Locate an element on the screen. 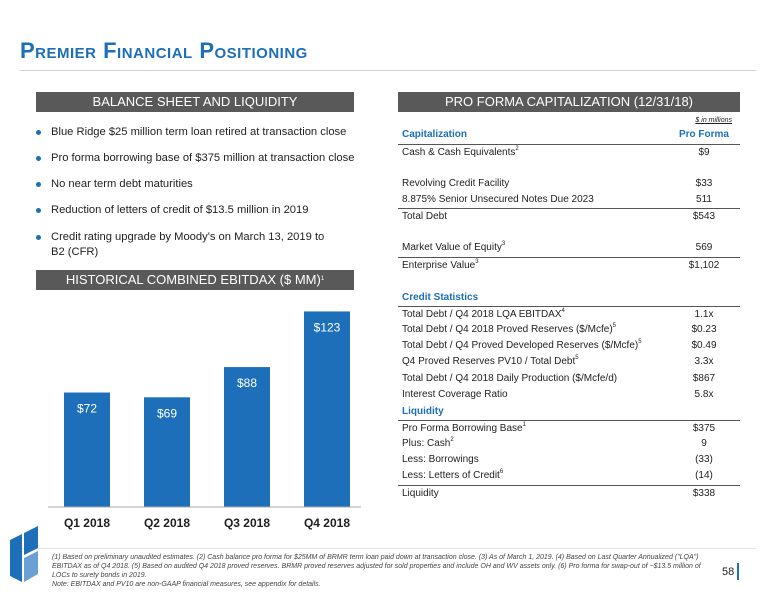 Image resolution: width=776 pixels, height=600 pixels. x-axis-tick-label: Q4 2018 is located at coordinates (327, 523).